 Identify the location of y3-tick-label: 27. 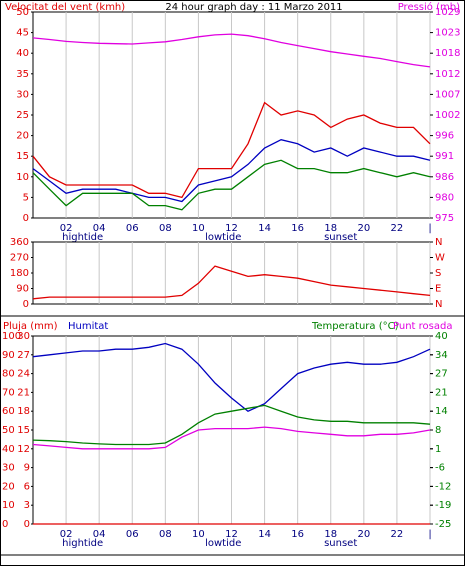
(23, 355).